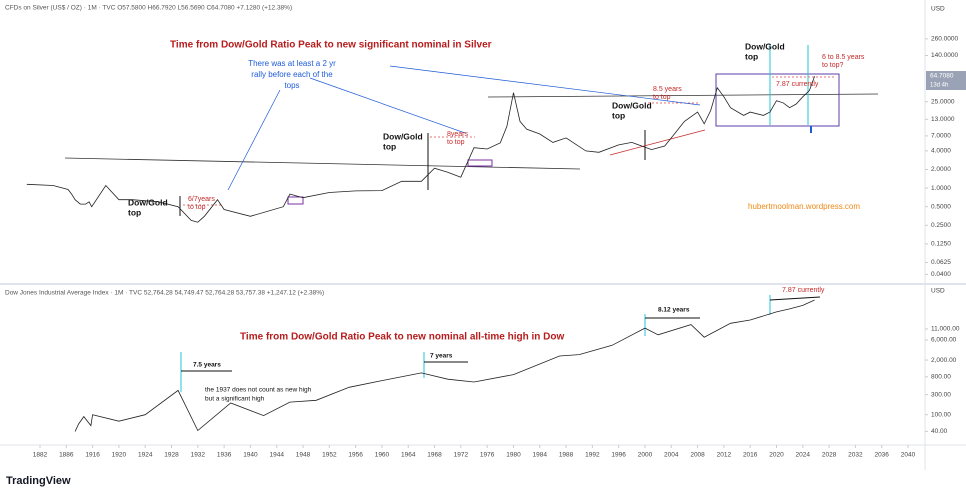 The width and height of the screenshot is (966, 496). I want to click on x-tick-label: 2036, so click(881, 455).